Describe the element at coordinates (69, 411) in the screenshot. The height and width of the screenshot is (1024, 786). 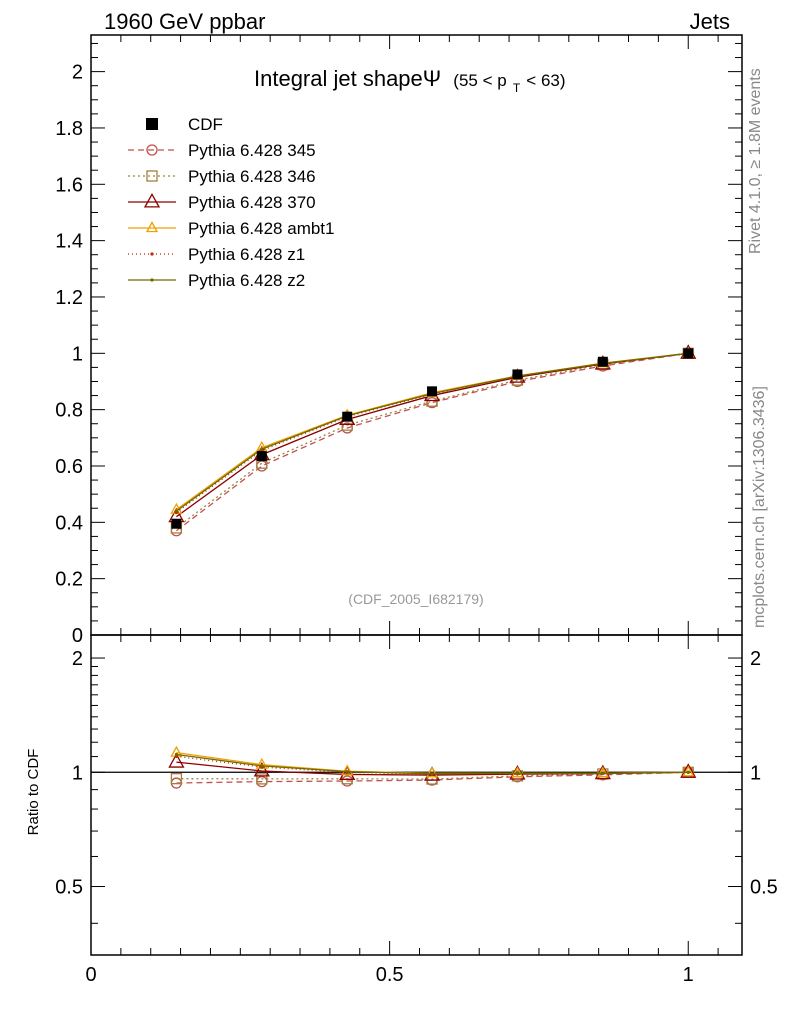
I see `main-y-tick-label: 0.8` at that location.